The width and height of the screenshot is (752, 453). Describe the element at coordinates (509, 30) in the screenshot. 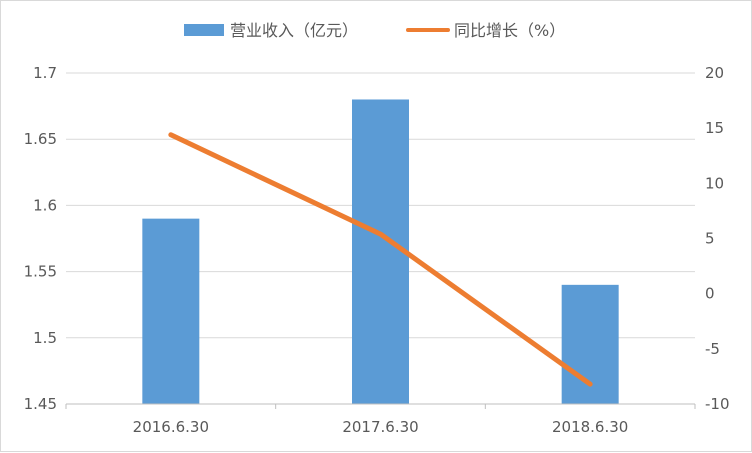

I see `legend-line-label: 同比增长（%）` at that location.